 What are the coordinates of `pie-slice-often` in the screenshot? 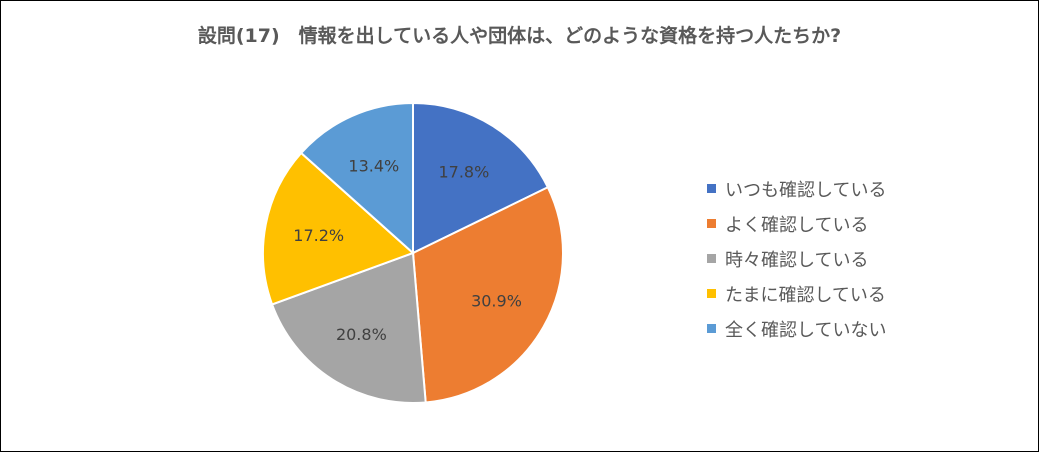 It's located at (487, 294).